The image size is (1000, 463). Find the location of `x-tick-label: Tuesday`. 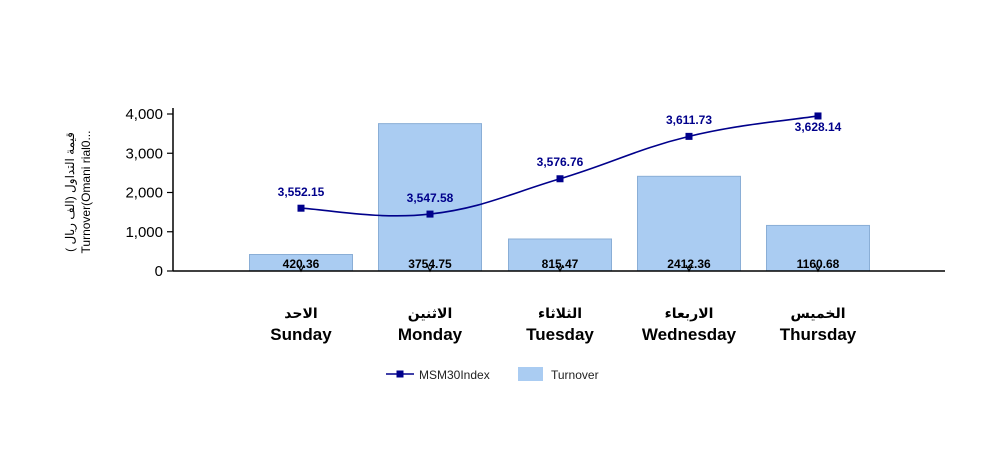

x-tick-label: Tuesday is located at coordinates (560, 334).